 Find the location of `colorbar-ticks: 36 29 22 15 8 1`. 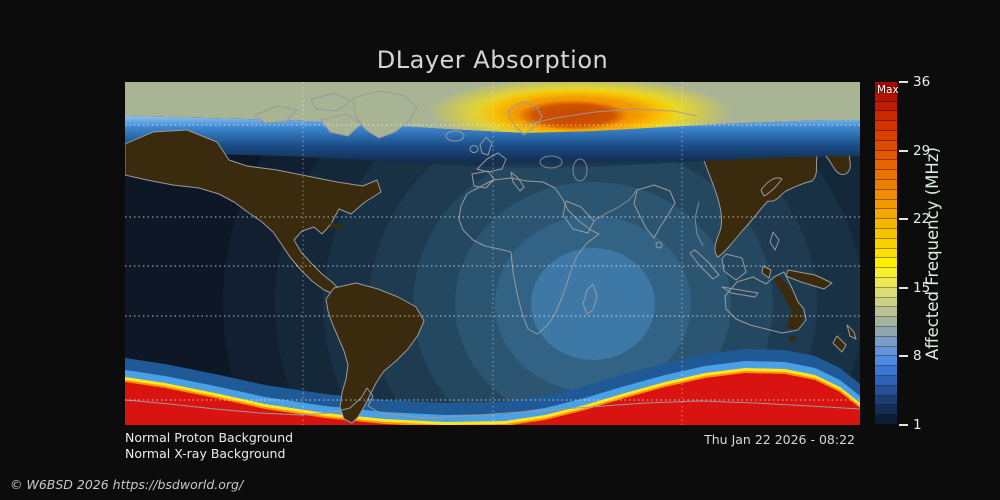

colorbar-ticks: 36 29 22 15 8 1 is located at coordinates (929, 253).